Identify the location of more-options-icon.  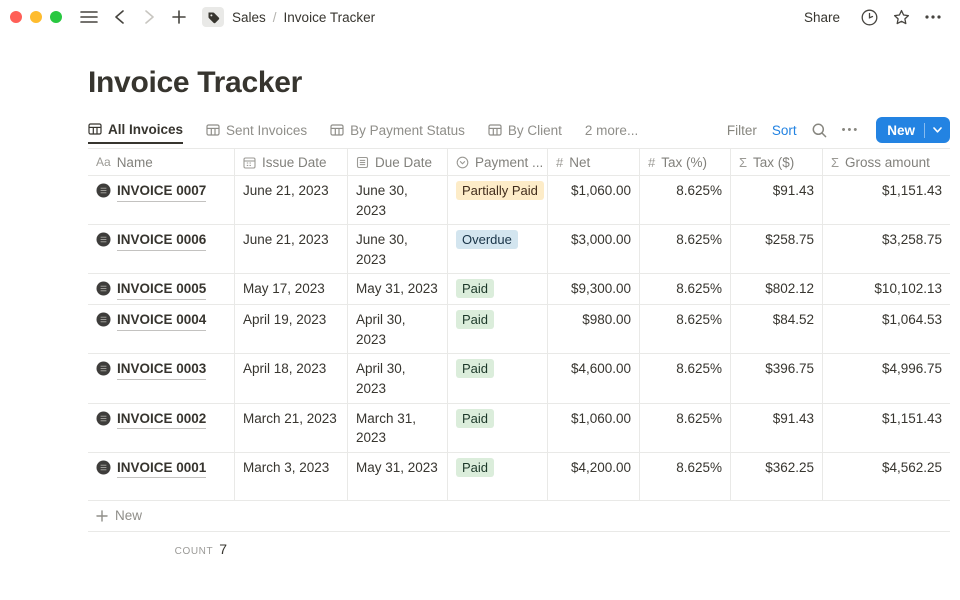
(933, 17).